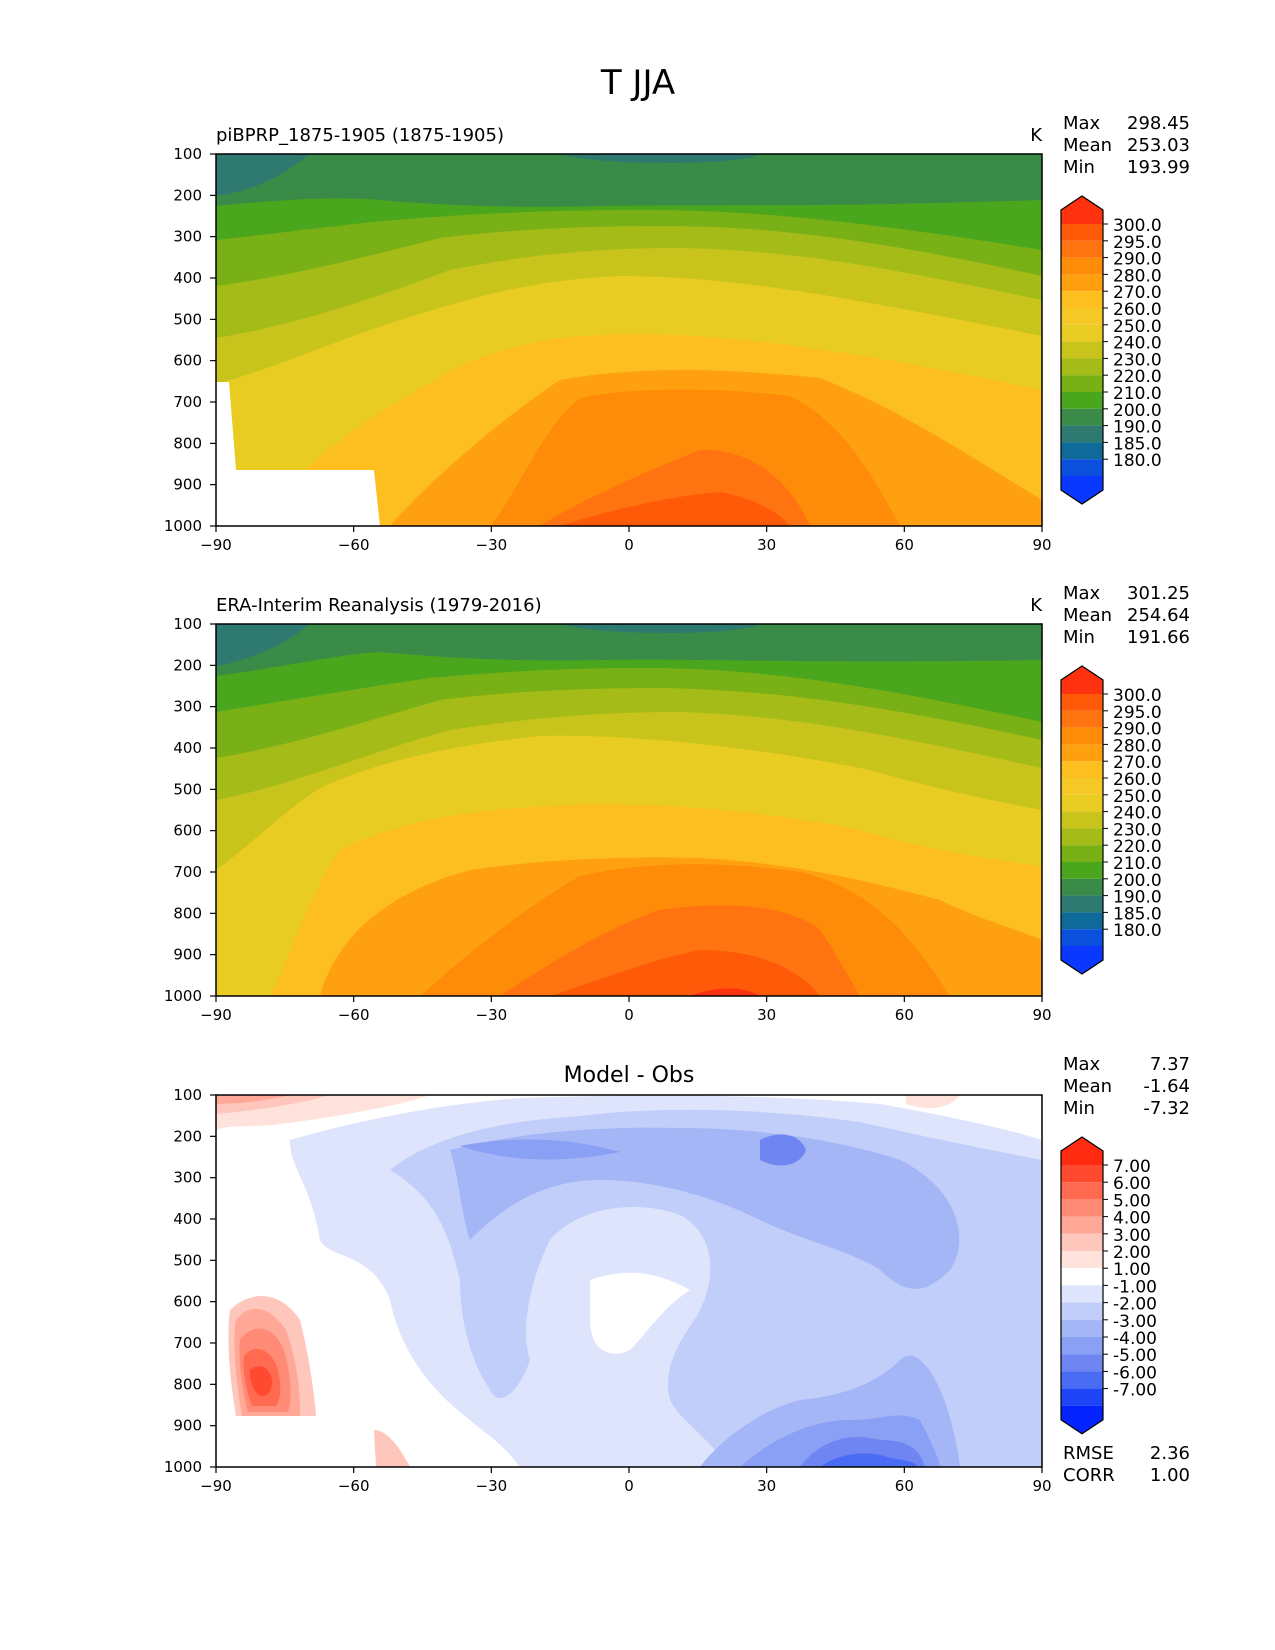 The image size is (1275, 1650). Describe the element at coordinates (1166, 1108) in the screenshot. I see `stat-value: -7.32` at that location.